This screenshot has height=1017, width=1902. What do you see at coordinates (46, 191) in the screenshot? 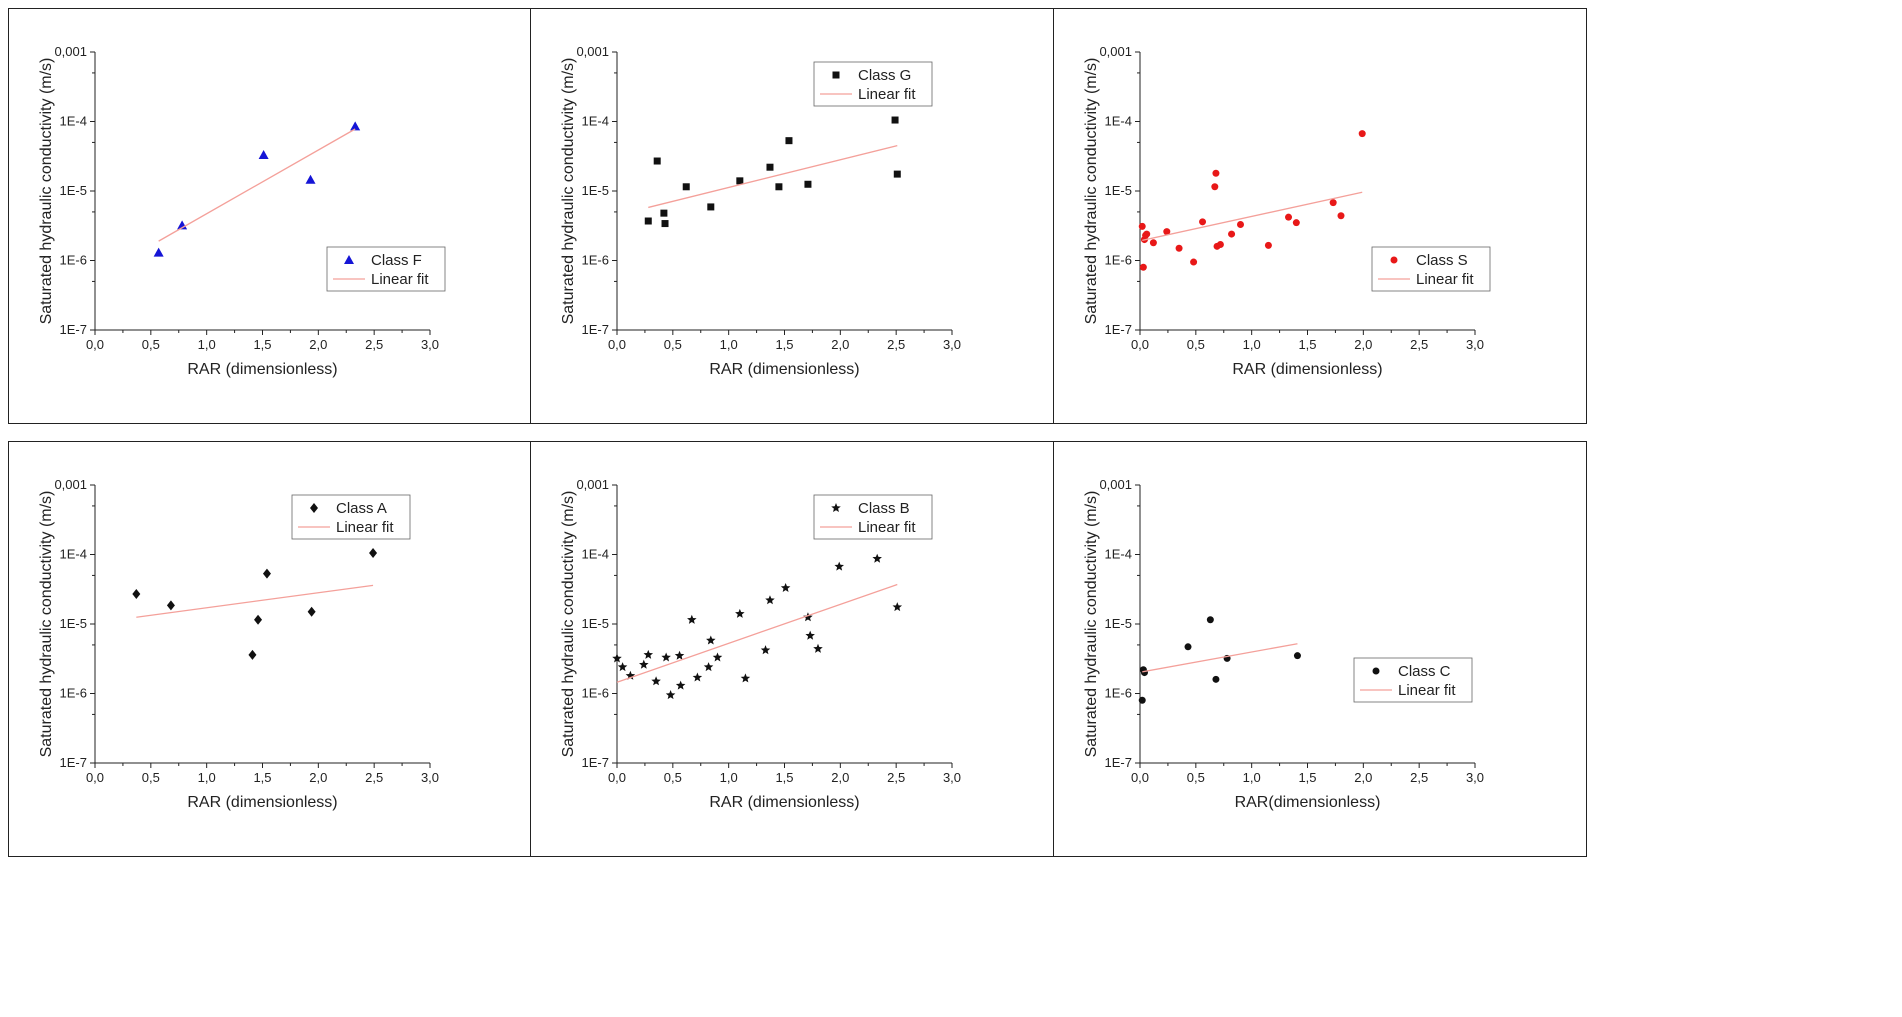
I see `y-axis-label: Saturated hydraulic conductivity (m/s)` at bounding box center [46, 191].